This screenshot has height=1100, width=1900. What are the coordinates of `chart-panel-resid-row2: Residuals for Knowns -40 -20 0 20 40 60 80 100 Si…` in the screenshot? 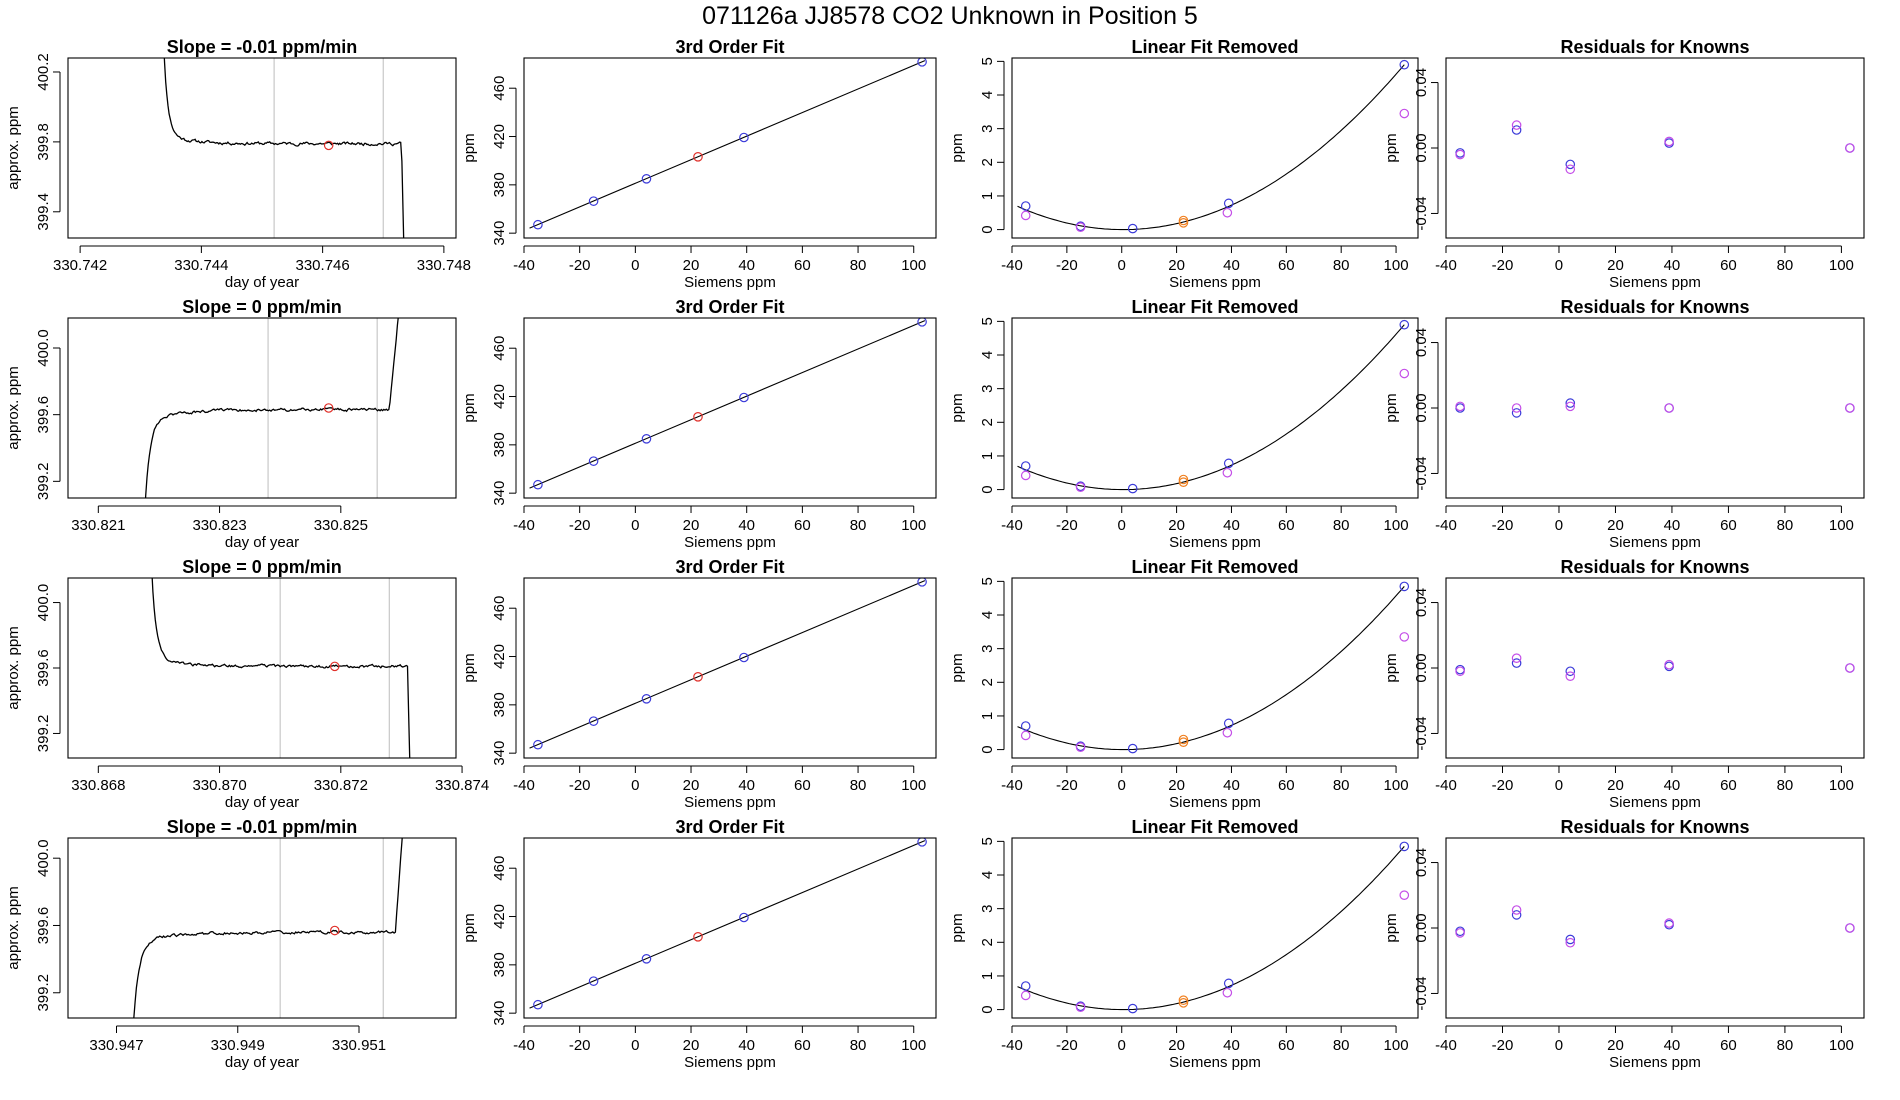 It's located at (1624, 424).